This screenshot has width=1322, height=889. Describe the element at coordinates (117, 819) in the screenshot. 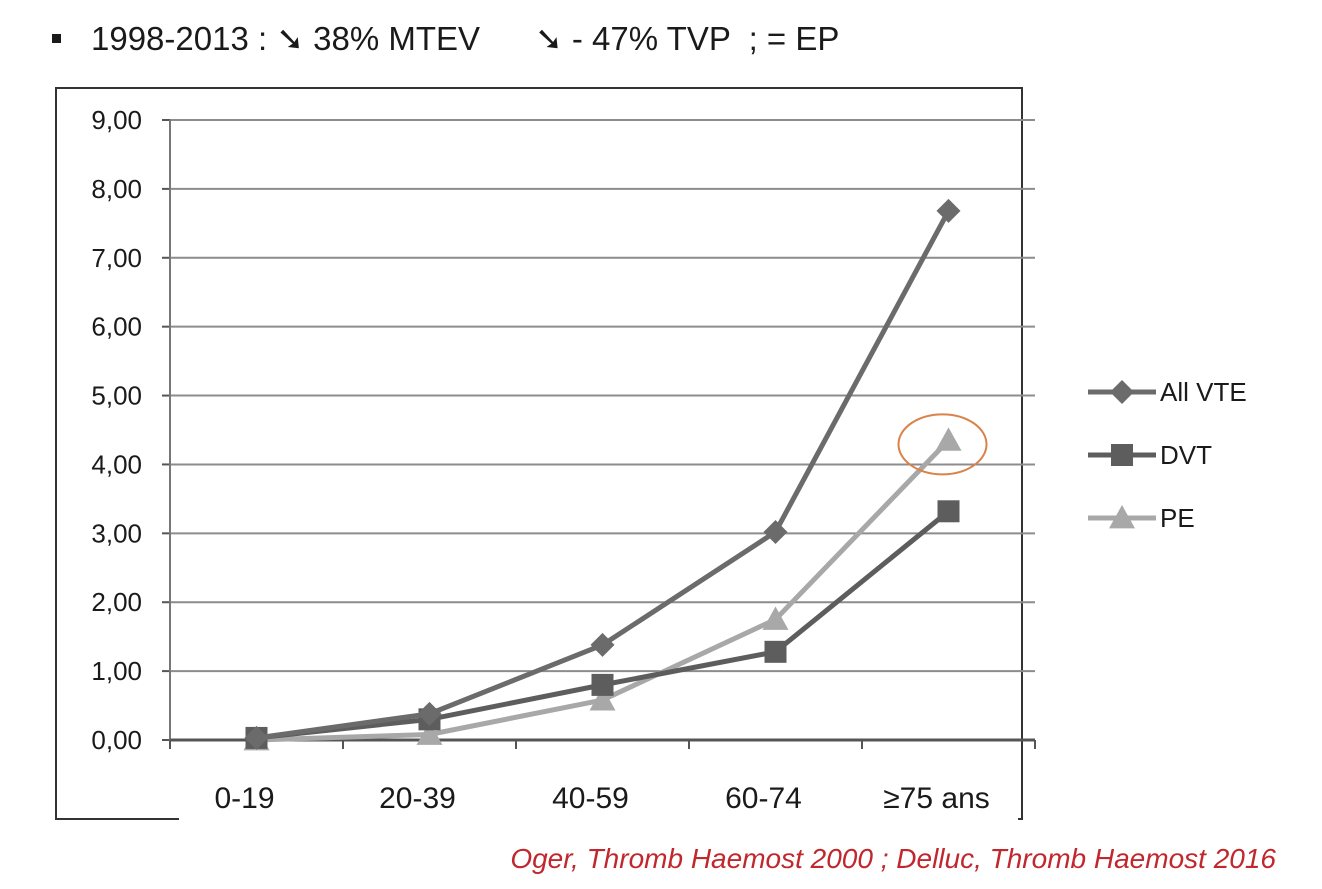

I see `chart-frame-bottom-left` at that location.